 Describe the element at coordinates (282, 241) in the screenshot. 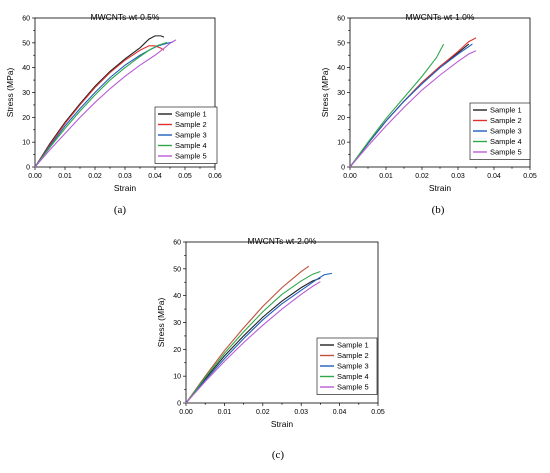

I see `chart-title: MWCNTs wt-2.0%` at that location.